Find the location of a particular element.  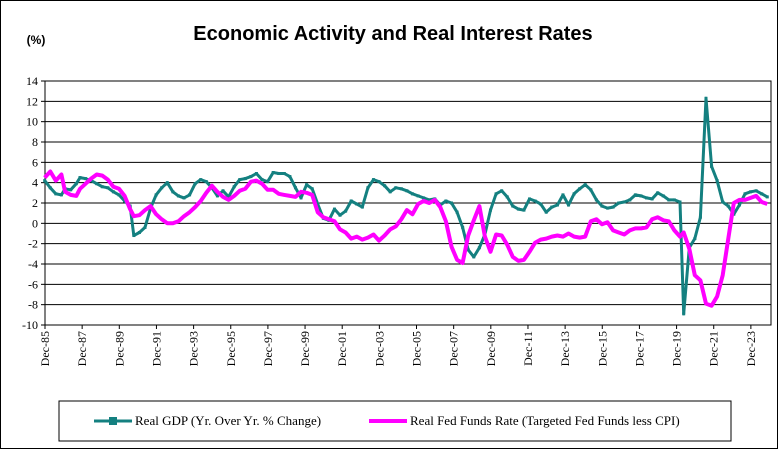

x-tick-label: Dec-99 is located at coordinates (305, 348).